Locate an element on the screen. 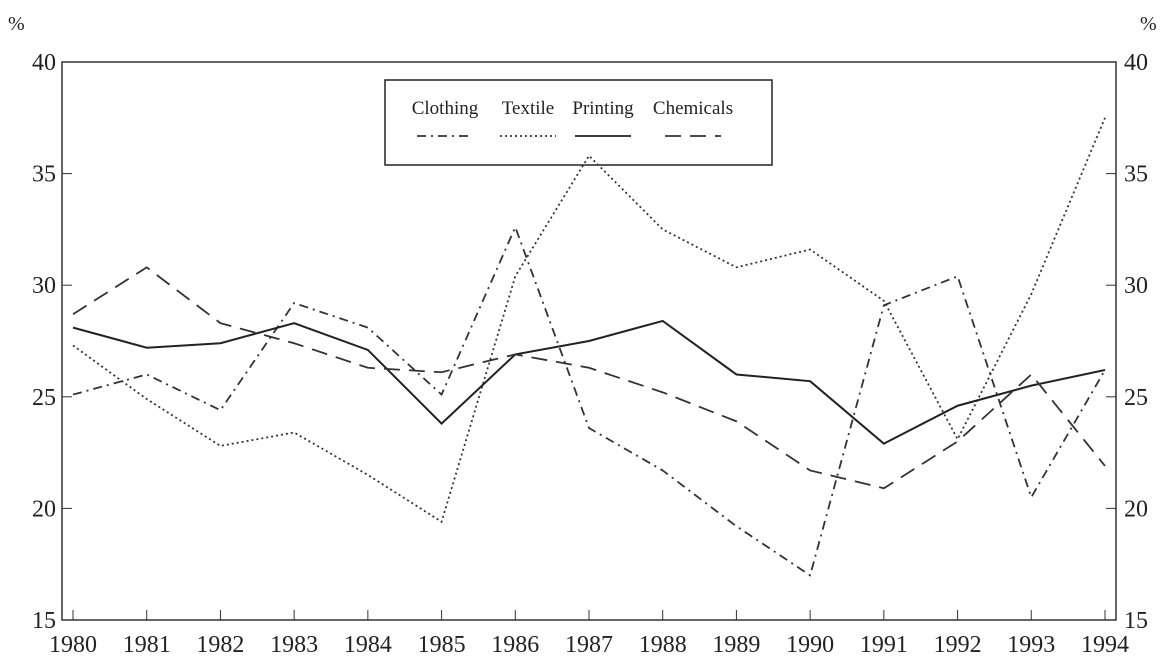 This screenshot has height=669, width=1171. x-tick-label: 1987 is located at coordinates (589, 645).